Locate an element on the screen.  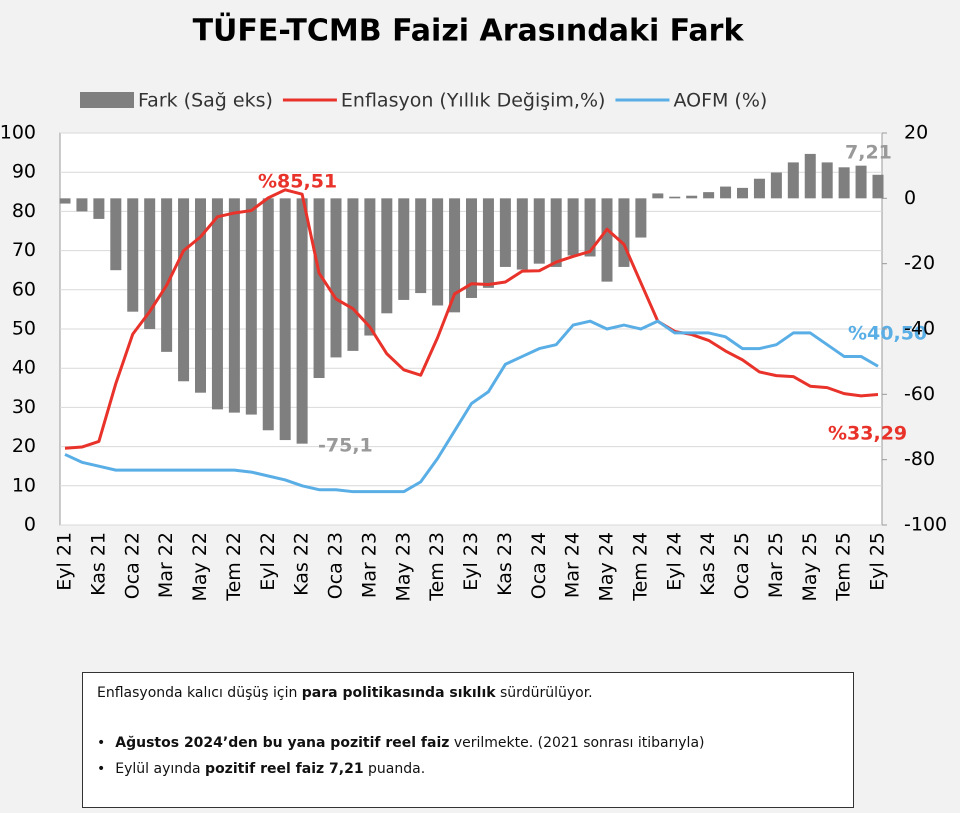
note-text: pozitif reel faiz 7,21 is located at coordinates (284, 769).